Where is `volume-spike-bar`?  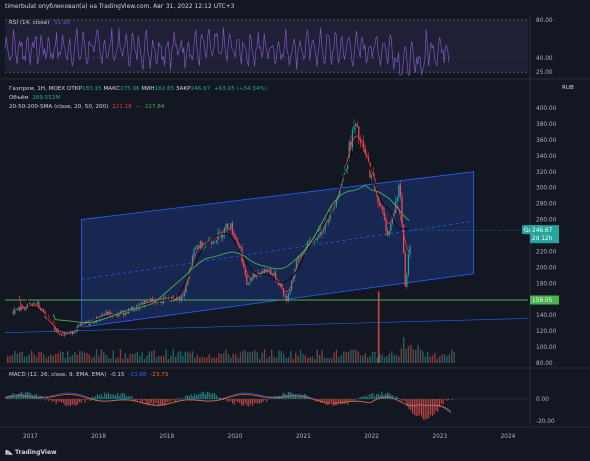
volume-spike-bar is located at coordinates (378, 327).